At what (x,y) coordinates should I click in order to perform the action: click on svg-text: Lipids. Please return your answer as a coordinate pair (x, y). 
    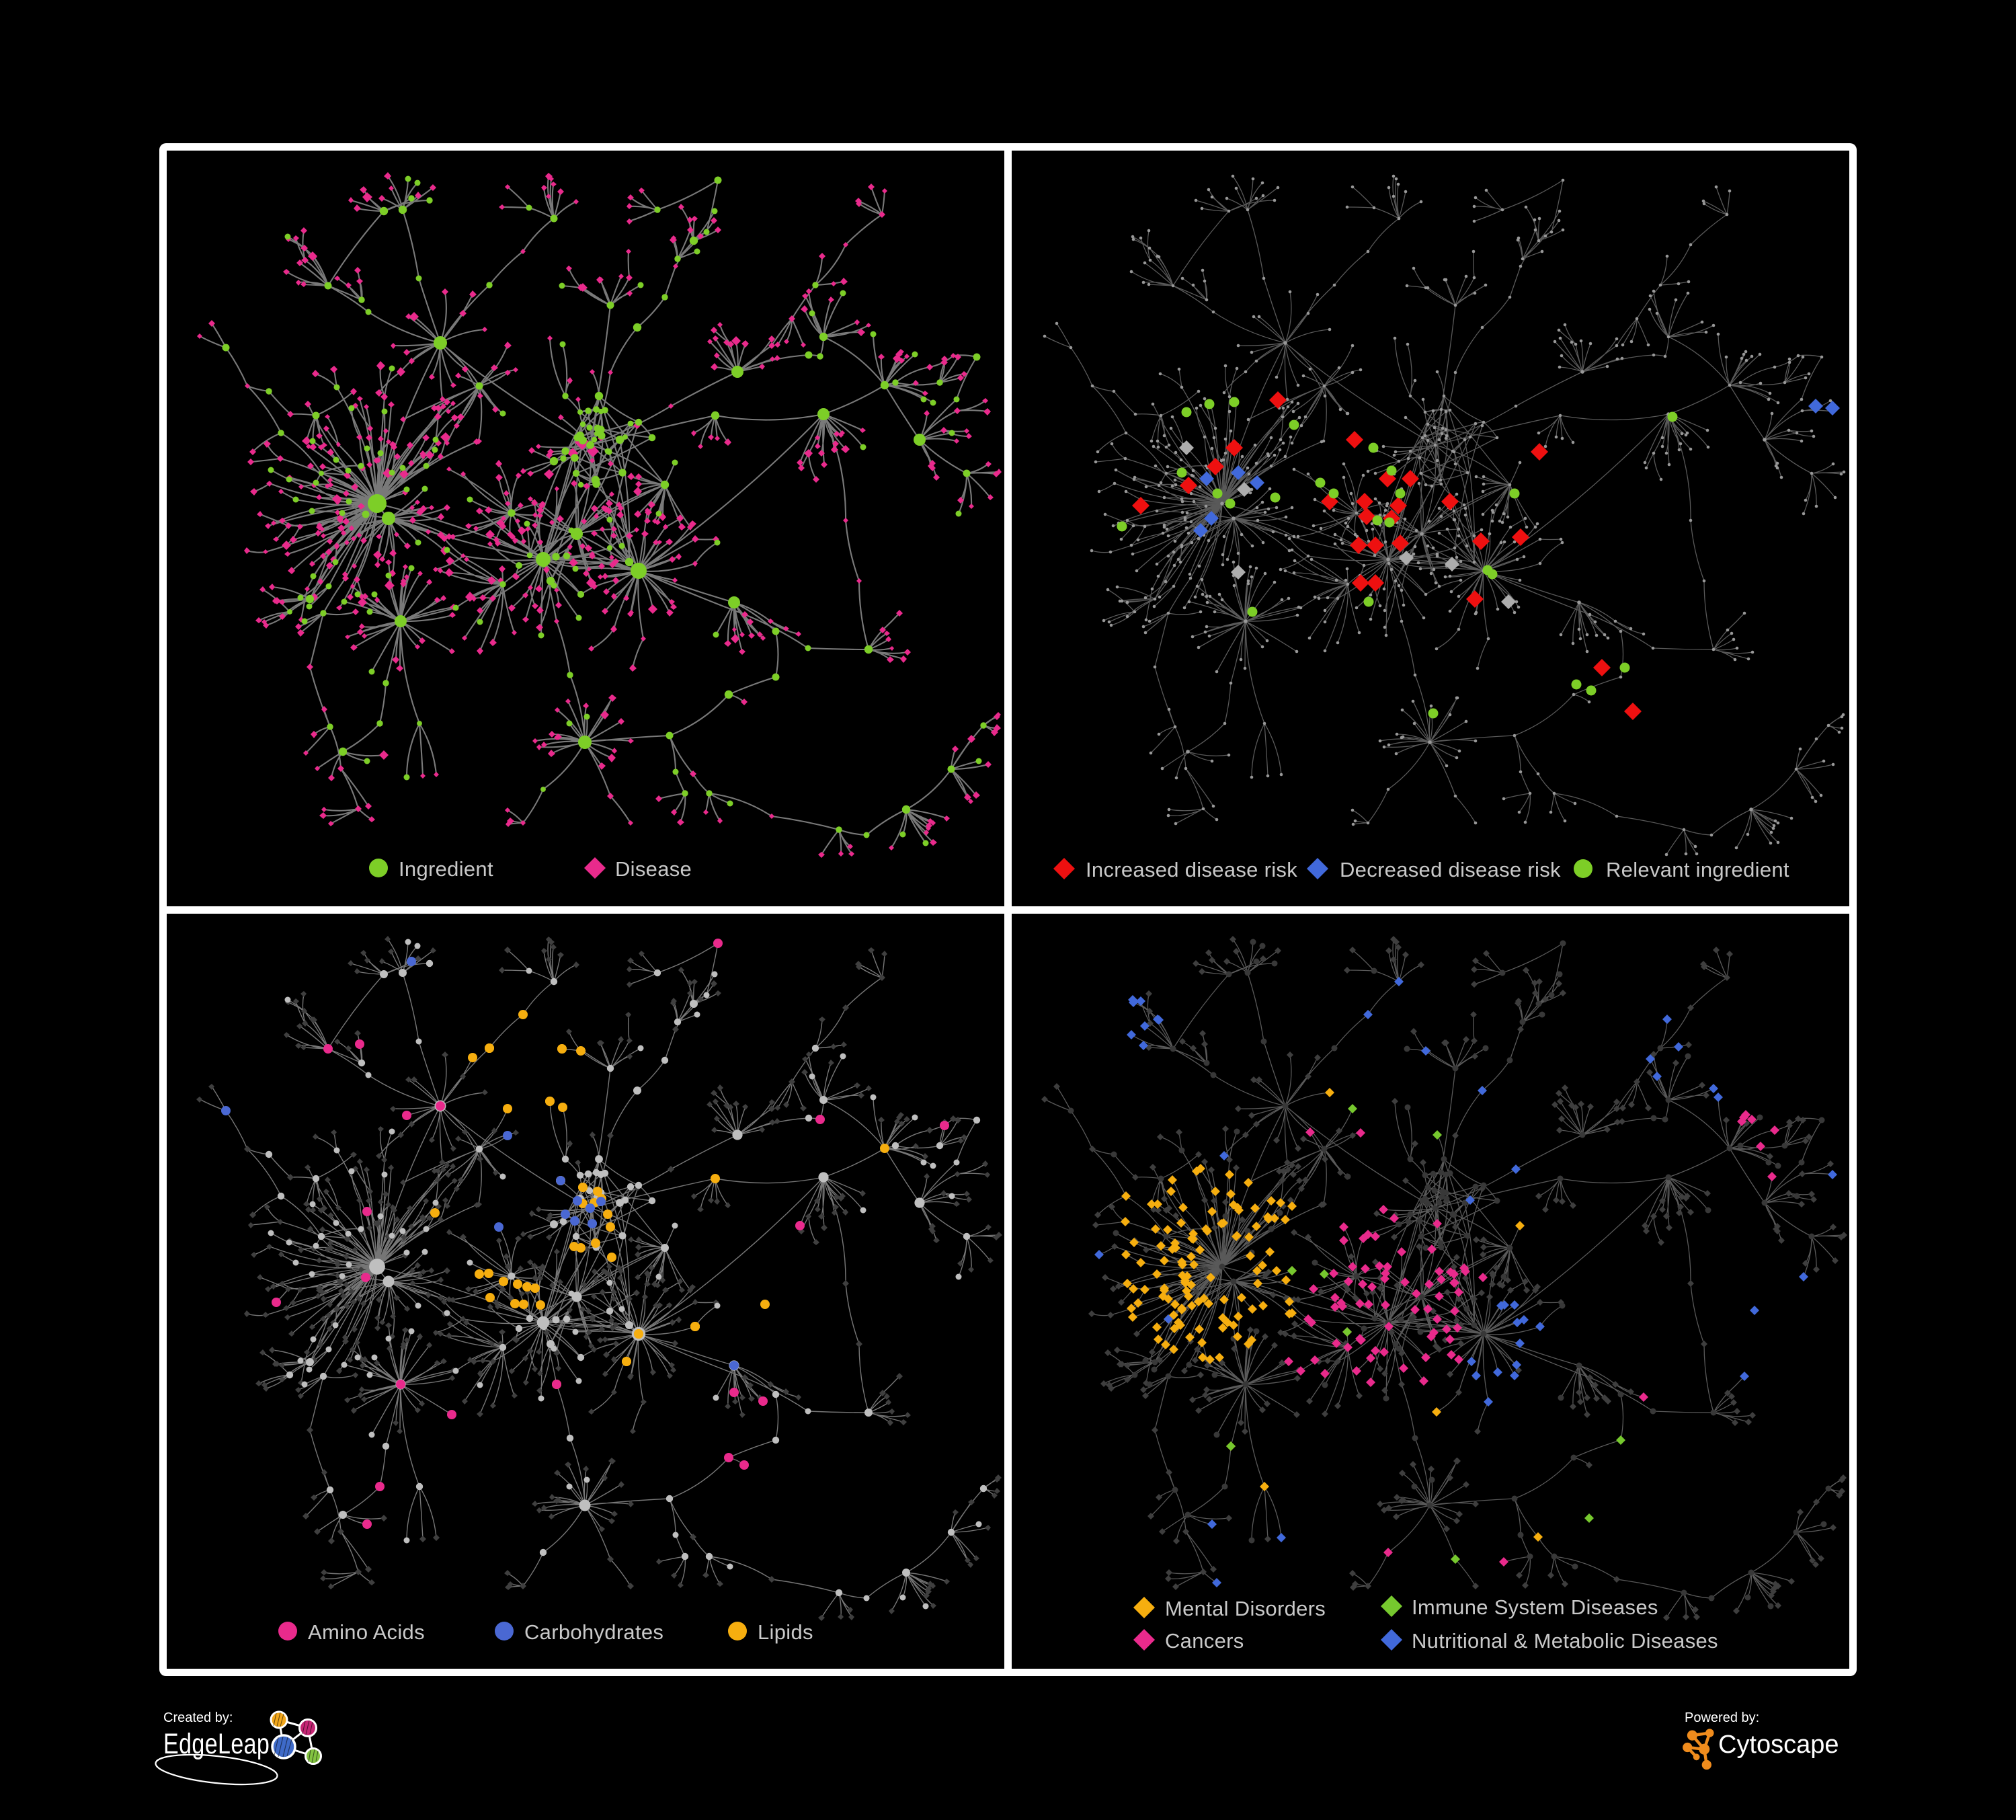
    Looking at the image, I should click on (785, 1632).